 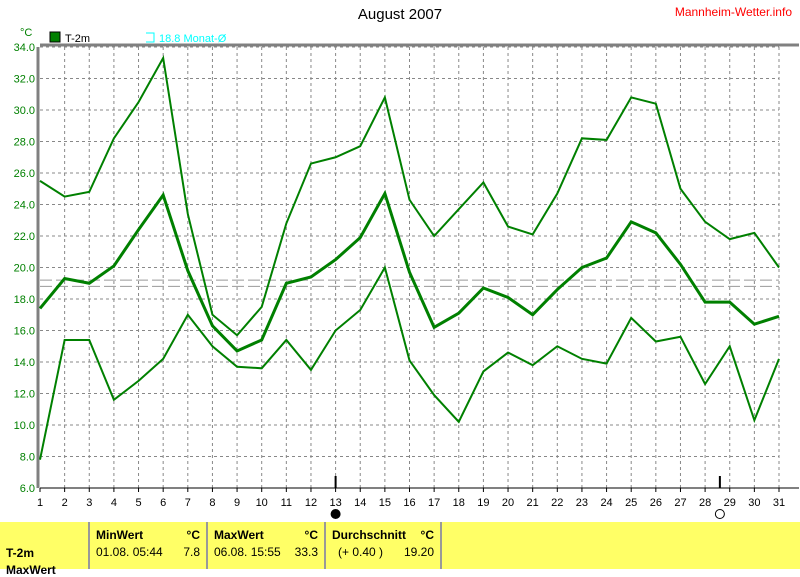 What do you see at coordinates (24, 174) in the screenshot?
I see `y-tick-label: 26.0` at bounding box center [24, 174].